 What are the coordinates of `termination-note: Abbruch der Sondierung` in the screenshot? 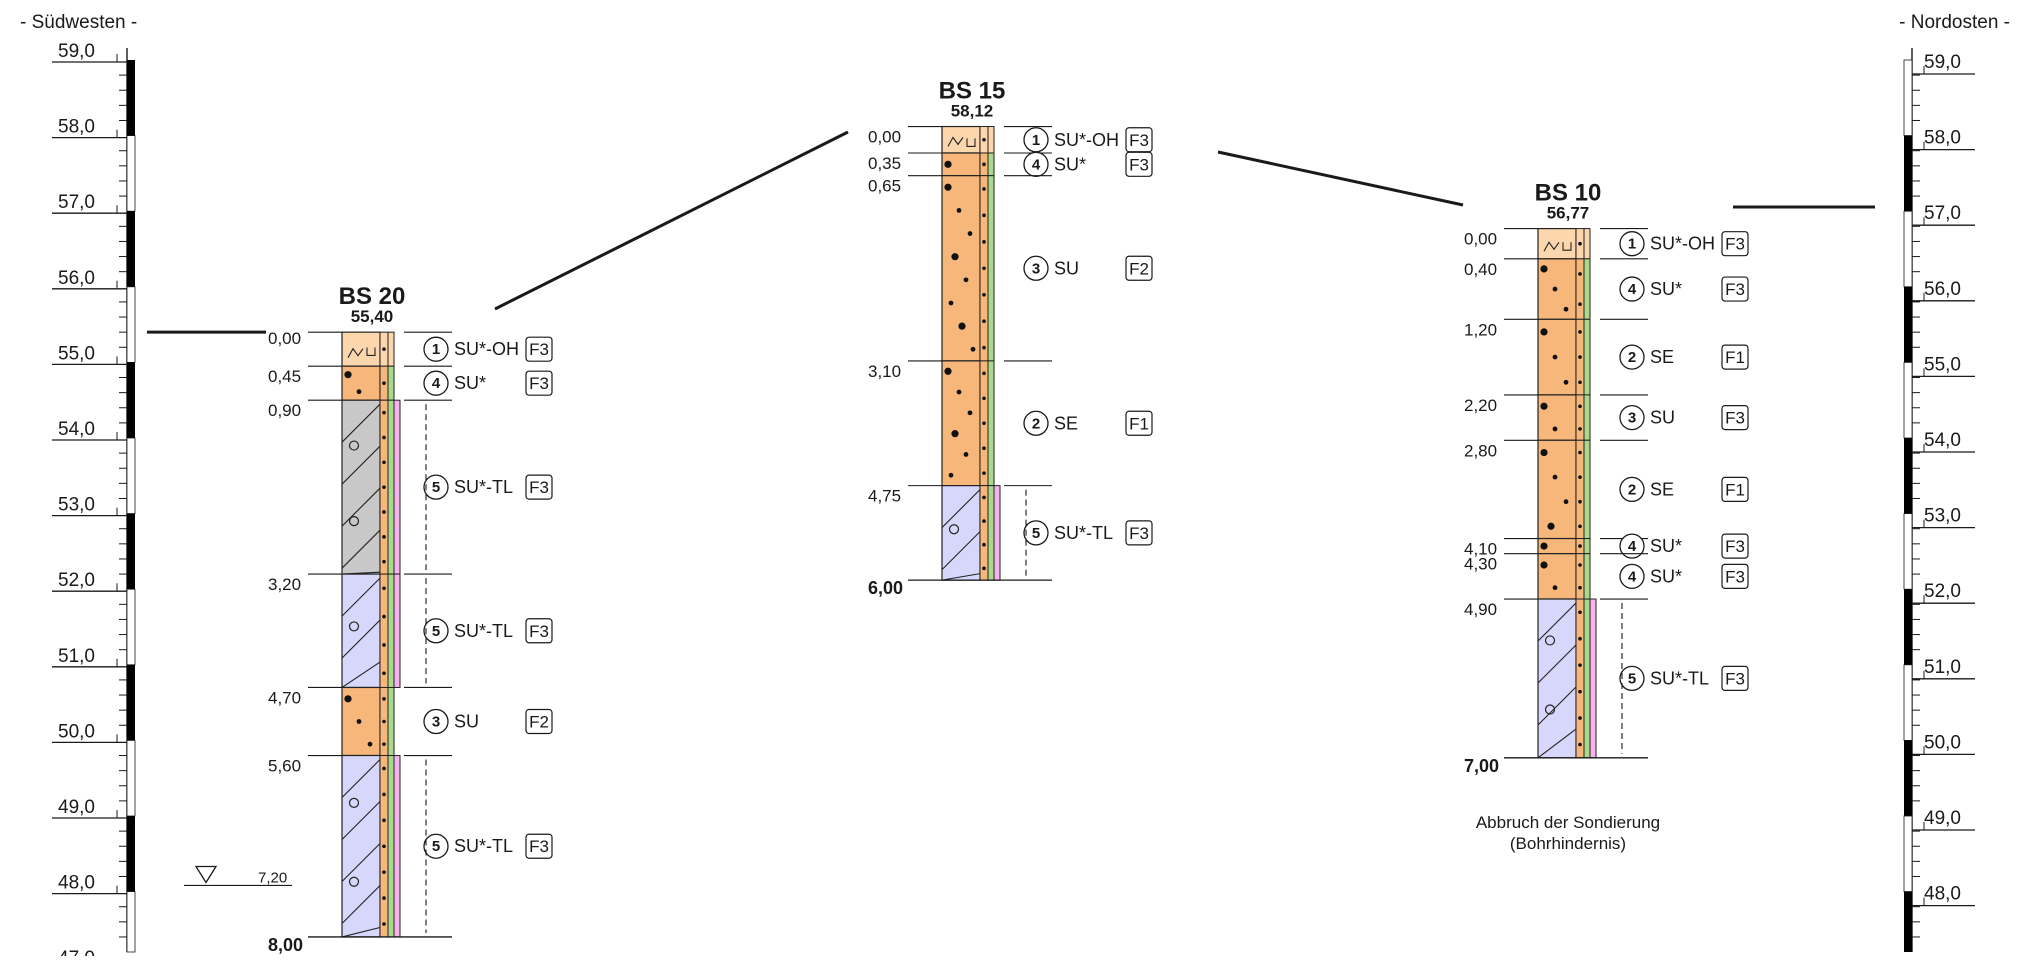 It's located at (1568, 822).